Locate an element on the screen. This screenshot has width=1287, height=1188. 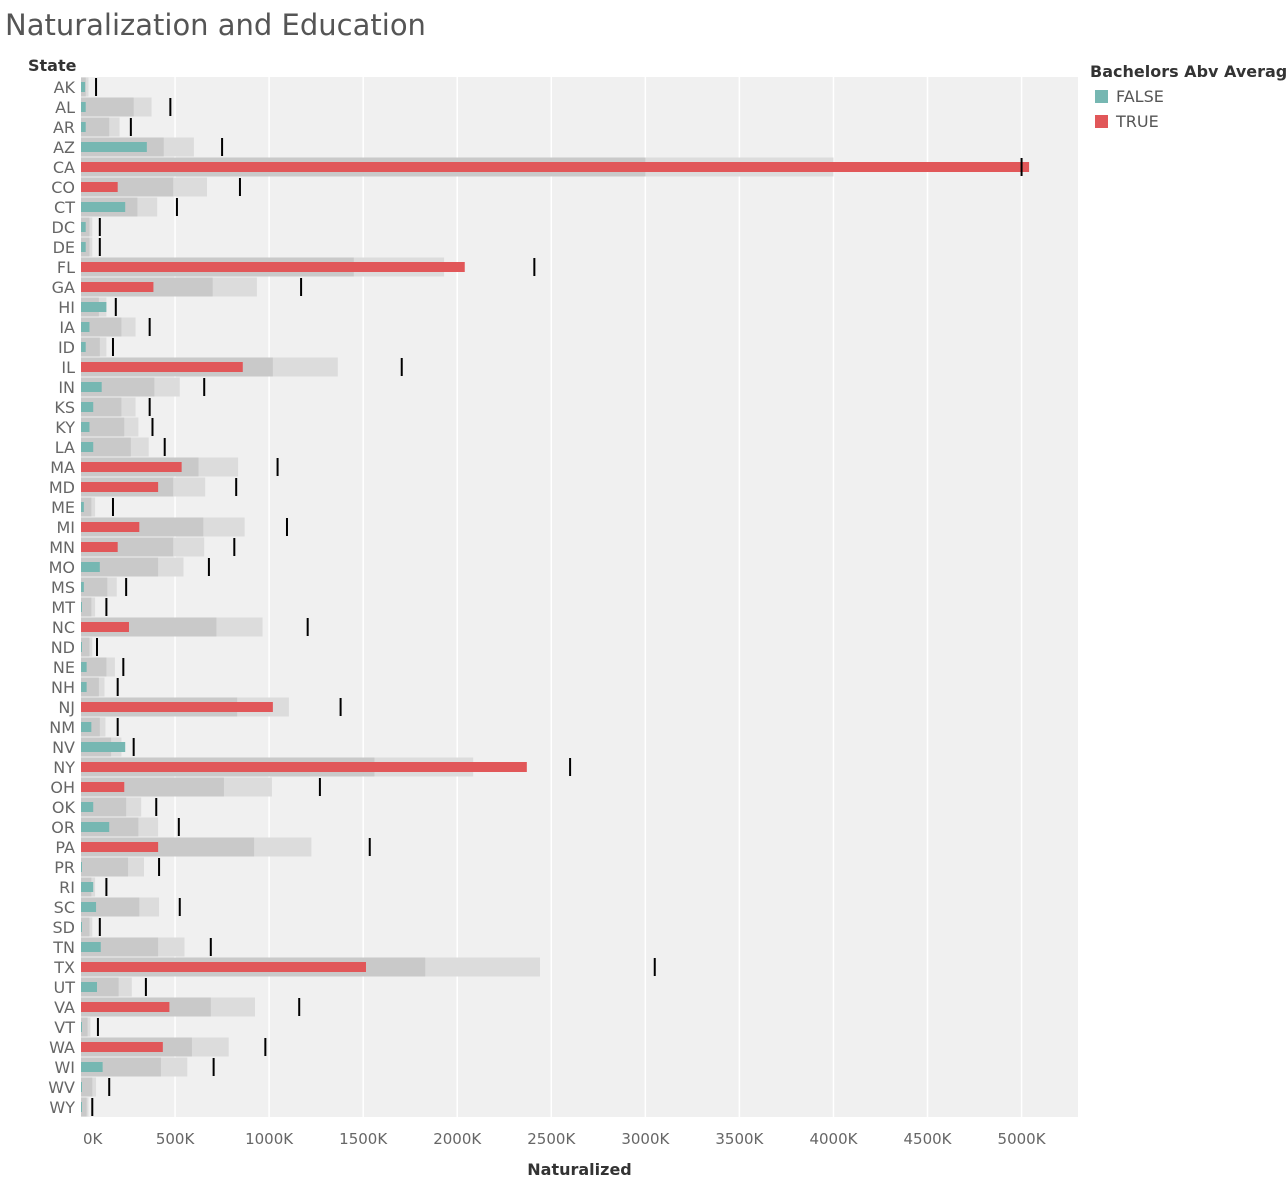
bar-ut is located at coordinates (89, 987).